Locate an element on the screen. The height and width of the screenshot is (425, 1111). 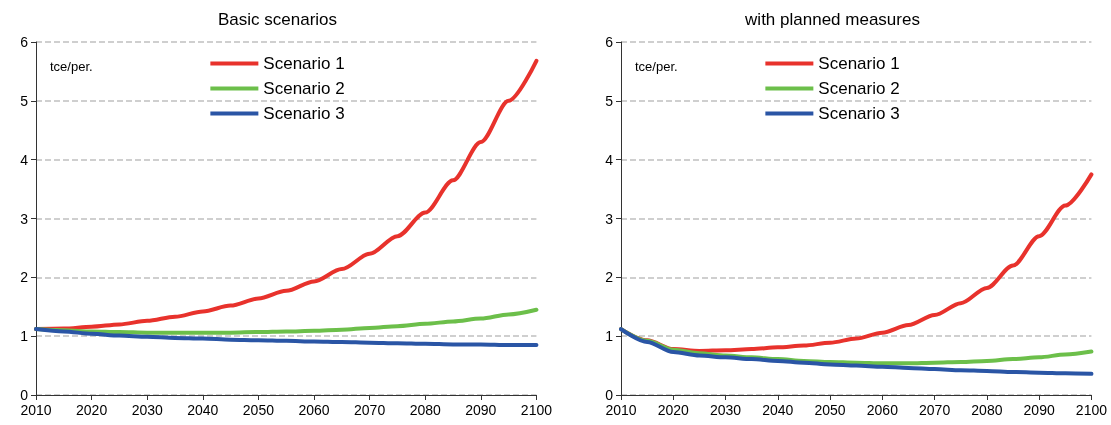
chart-title: Basic scenarios is located at coordinates (277, 19).